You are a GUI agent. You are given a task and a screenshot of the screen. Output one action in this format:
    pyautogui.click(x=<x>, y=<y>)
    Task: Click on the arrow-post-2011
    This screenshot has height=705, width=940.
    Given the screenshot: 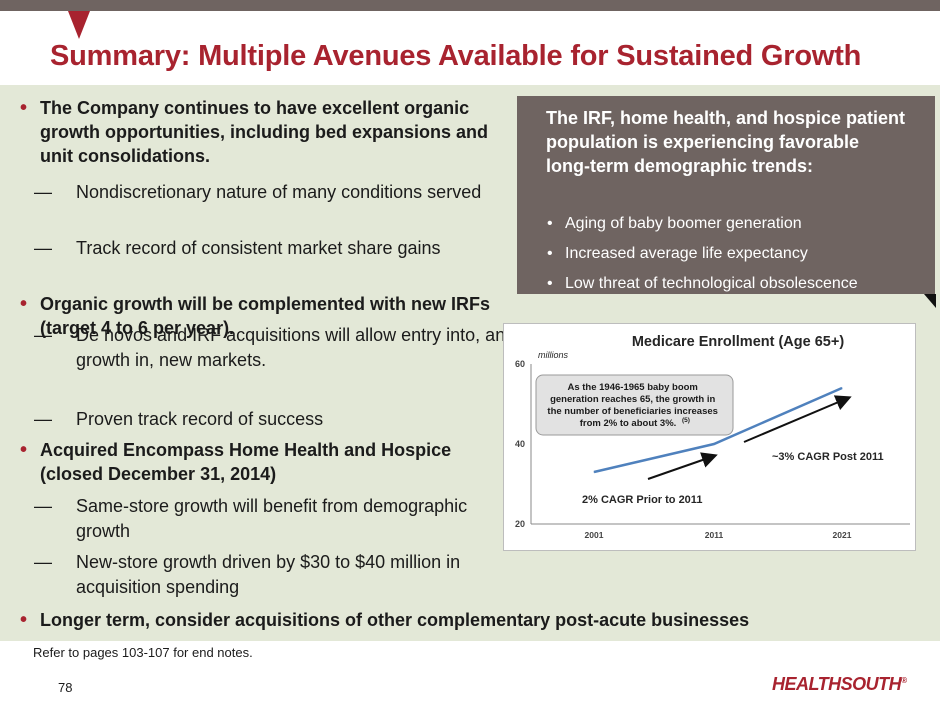 What is the action you would take?
    pyautogui.click(x=797, y=419)
    